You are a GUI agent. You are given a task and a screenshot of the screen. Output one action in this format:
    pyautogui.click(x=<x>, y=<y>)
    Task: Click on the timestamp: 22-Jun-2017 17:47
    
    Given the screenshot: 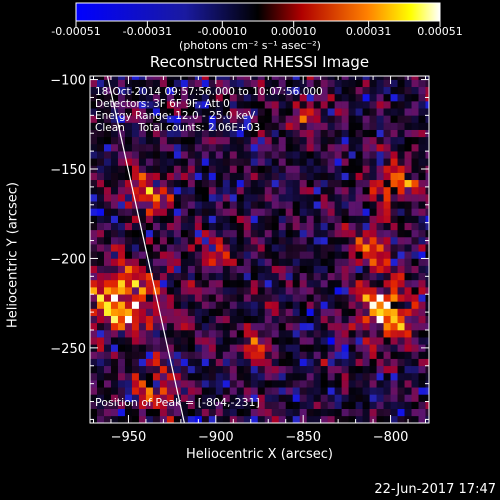 What is the action you would take?
    pyautogui.click(x=435, y=489)
    